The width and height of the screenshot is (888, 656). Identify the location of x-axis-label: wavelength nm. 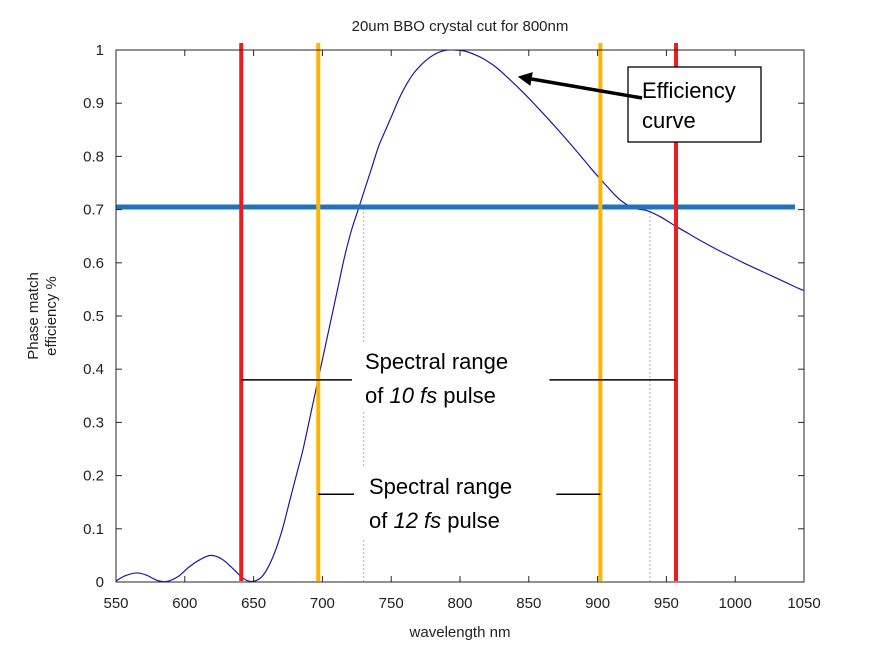
(460, 632).